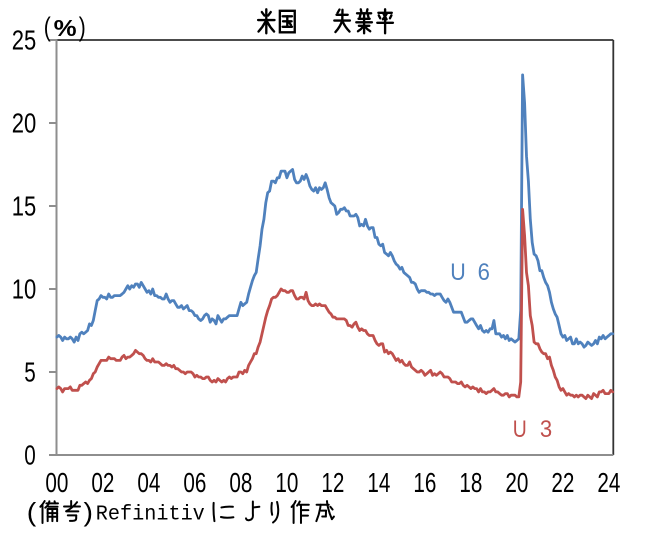  I want to click on svg-text: 0, so click(30, 454).